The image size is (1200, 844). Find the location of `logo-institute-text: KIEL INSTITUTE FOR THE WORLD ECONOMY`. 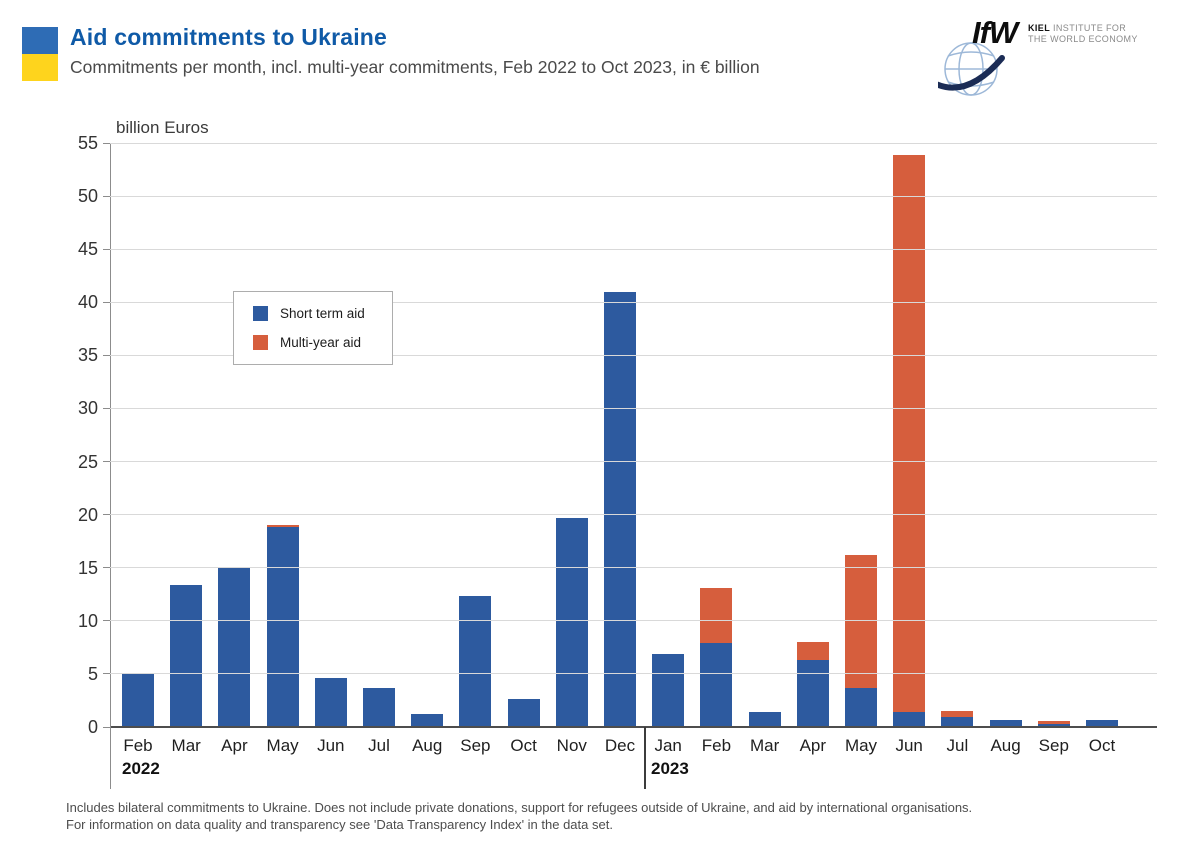

logo-institute-text: KIEL INSTITUTE FOR THE WORLD ECONOMY is located at coordinates (1083, 34).